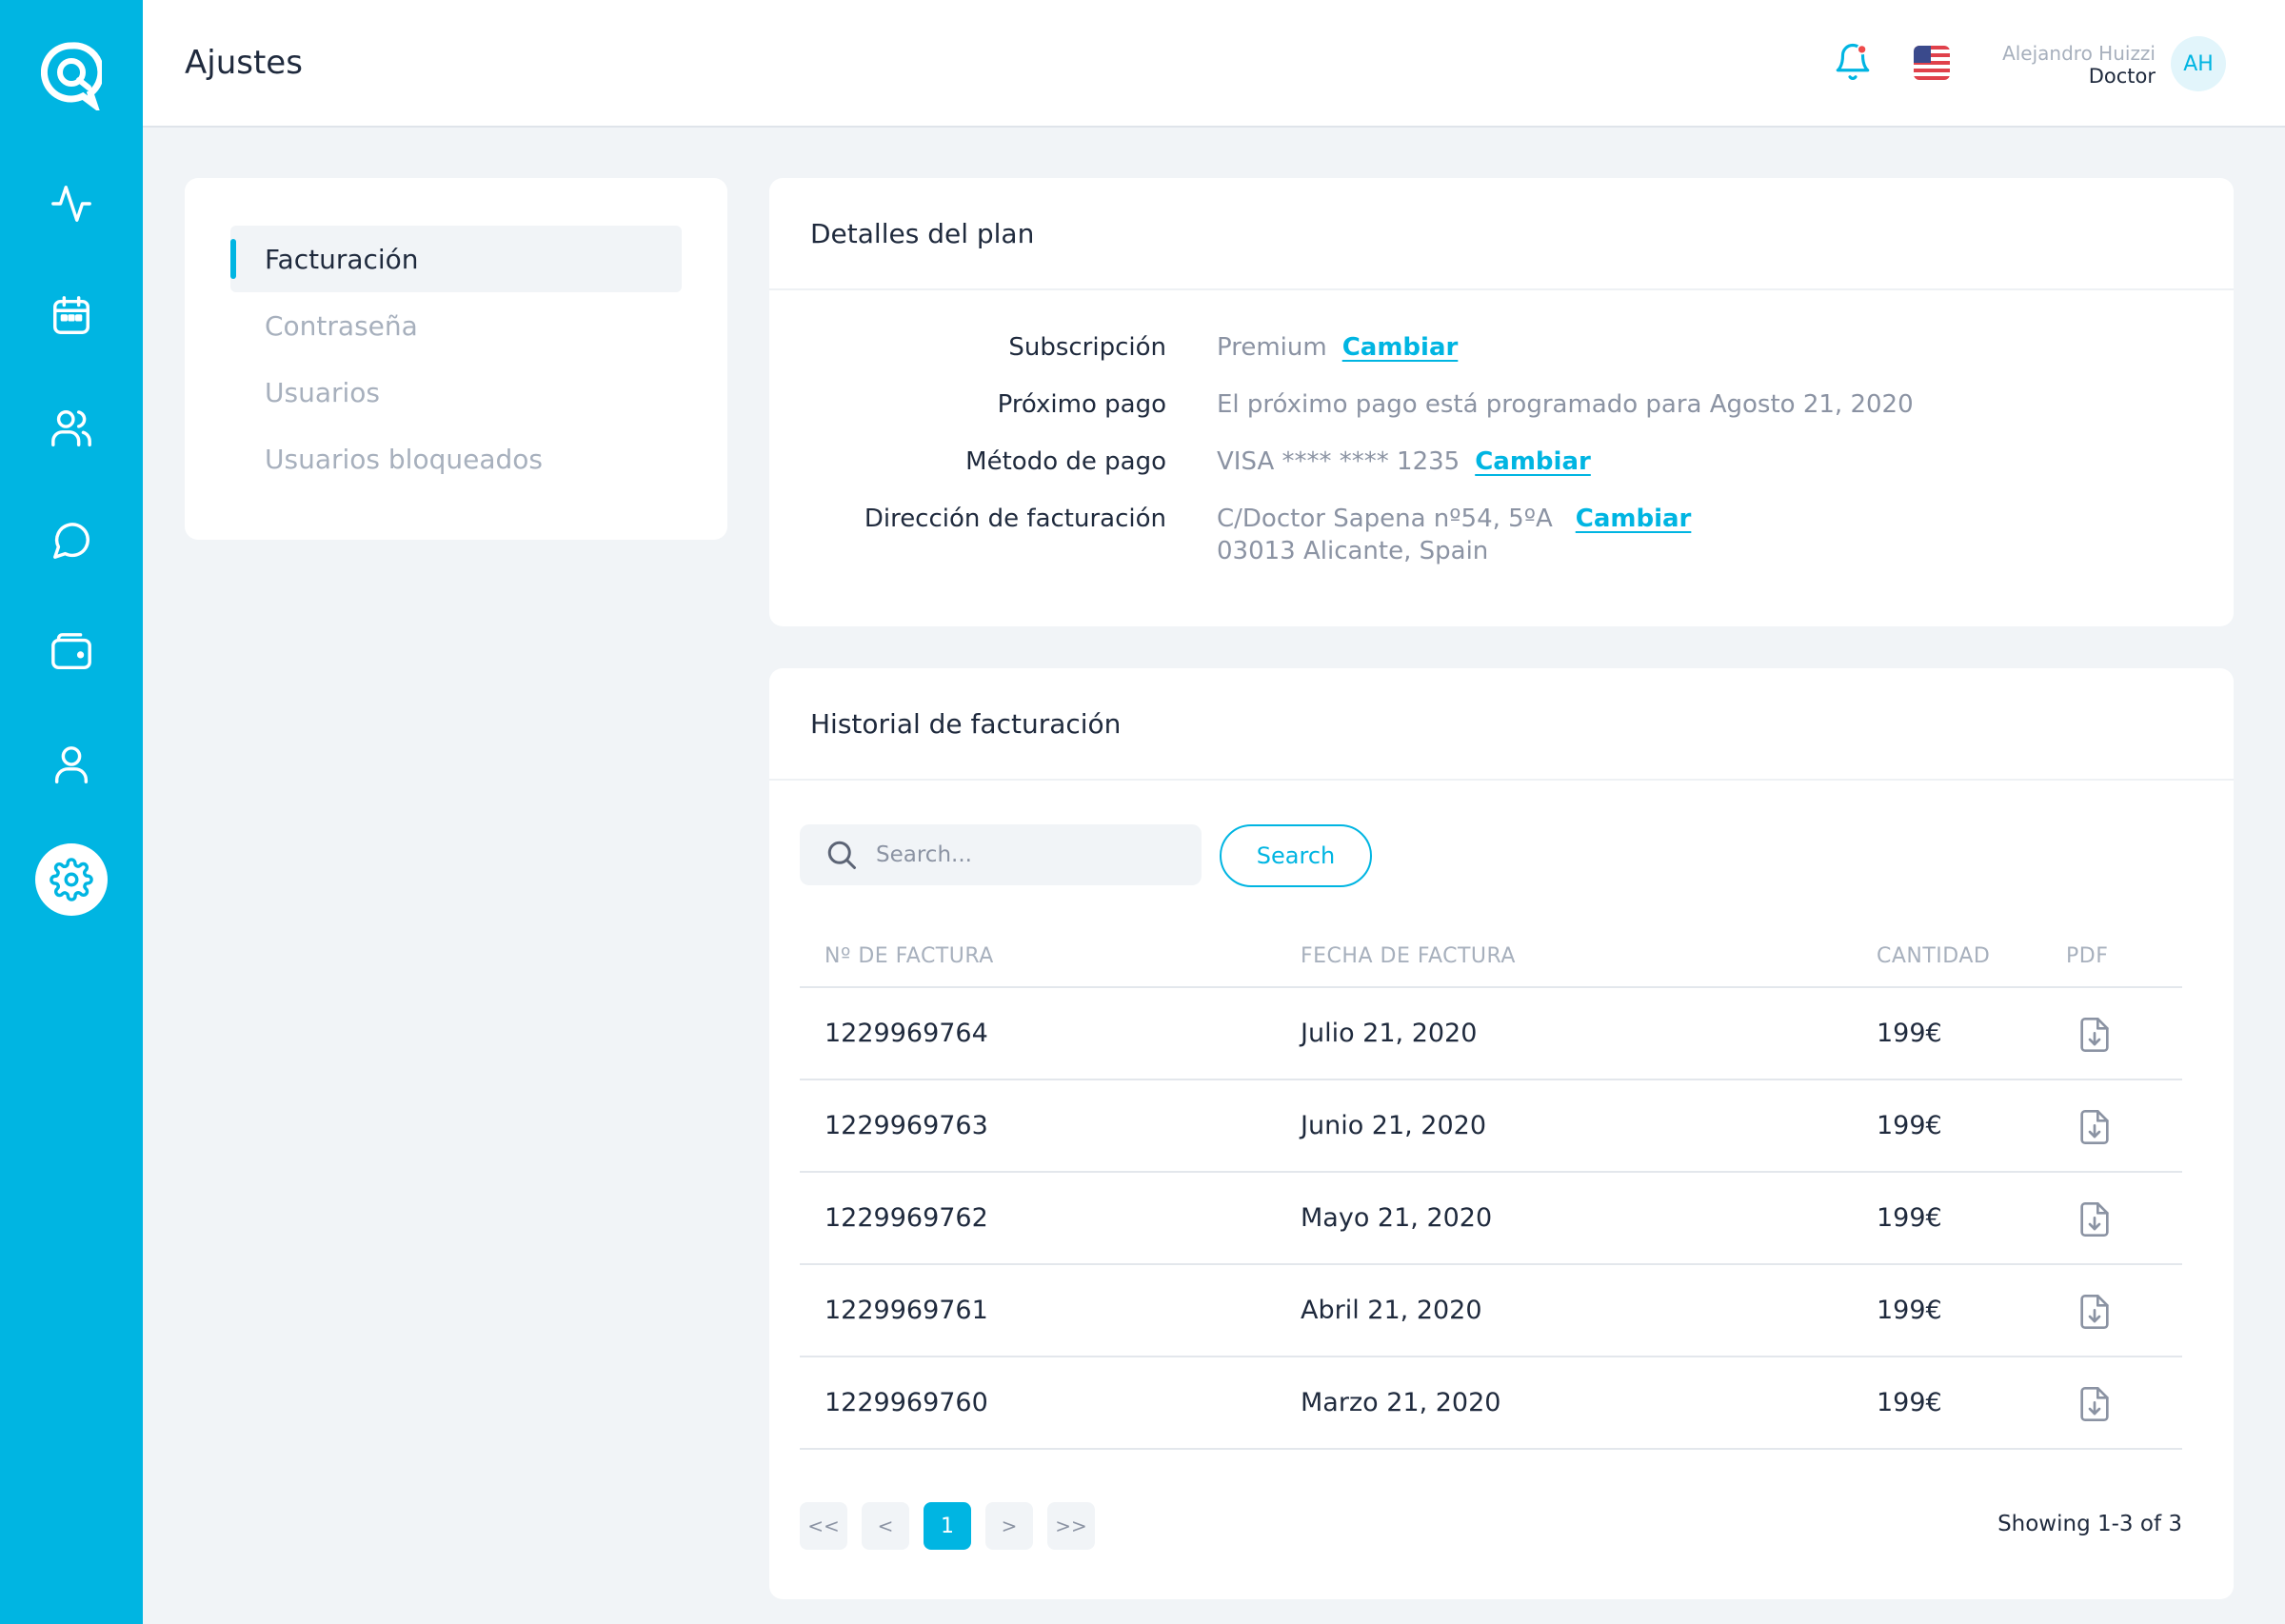 The width and height of the screenshot is (2285, 1624). I want to click on nav-calendar, so click(71, 316).